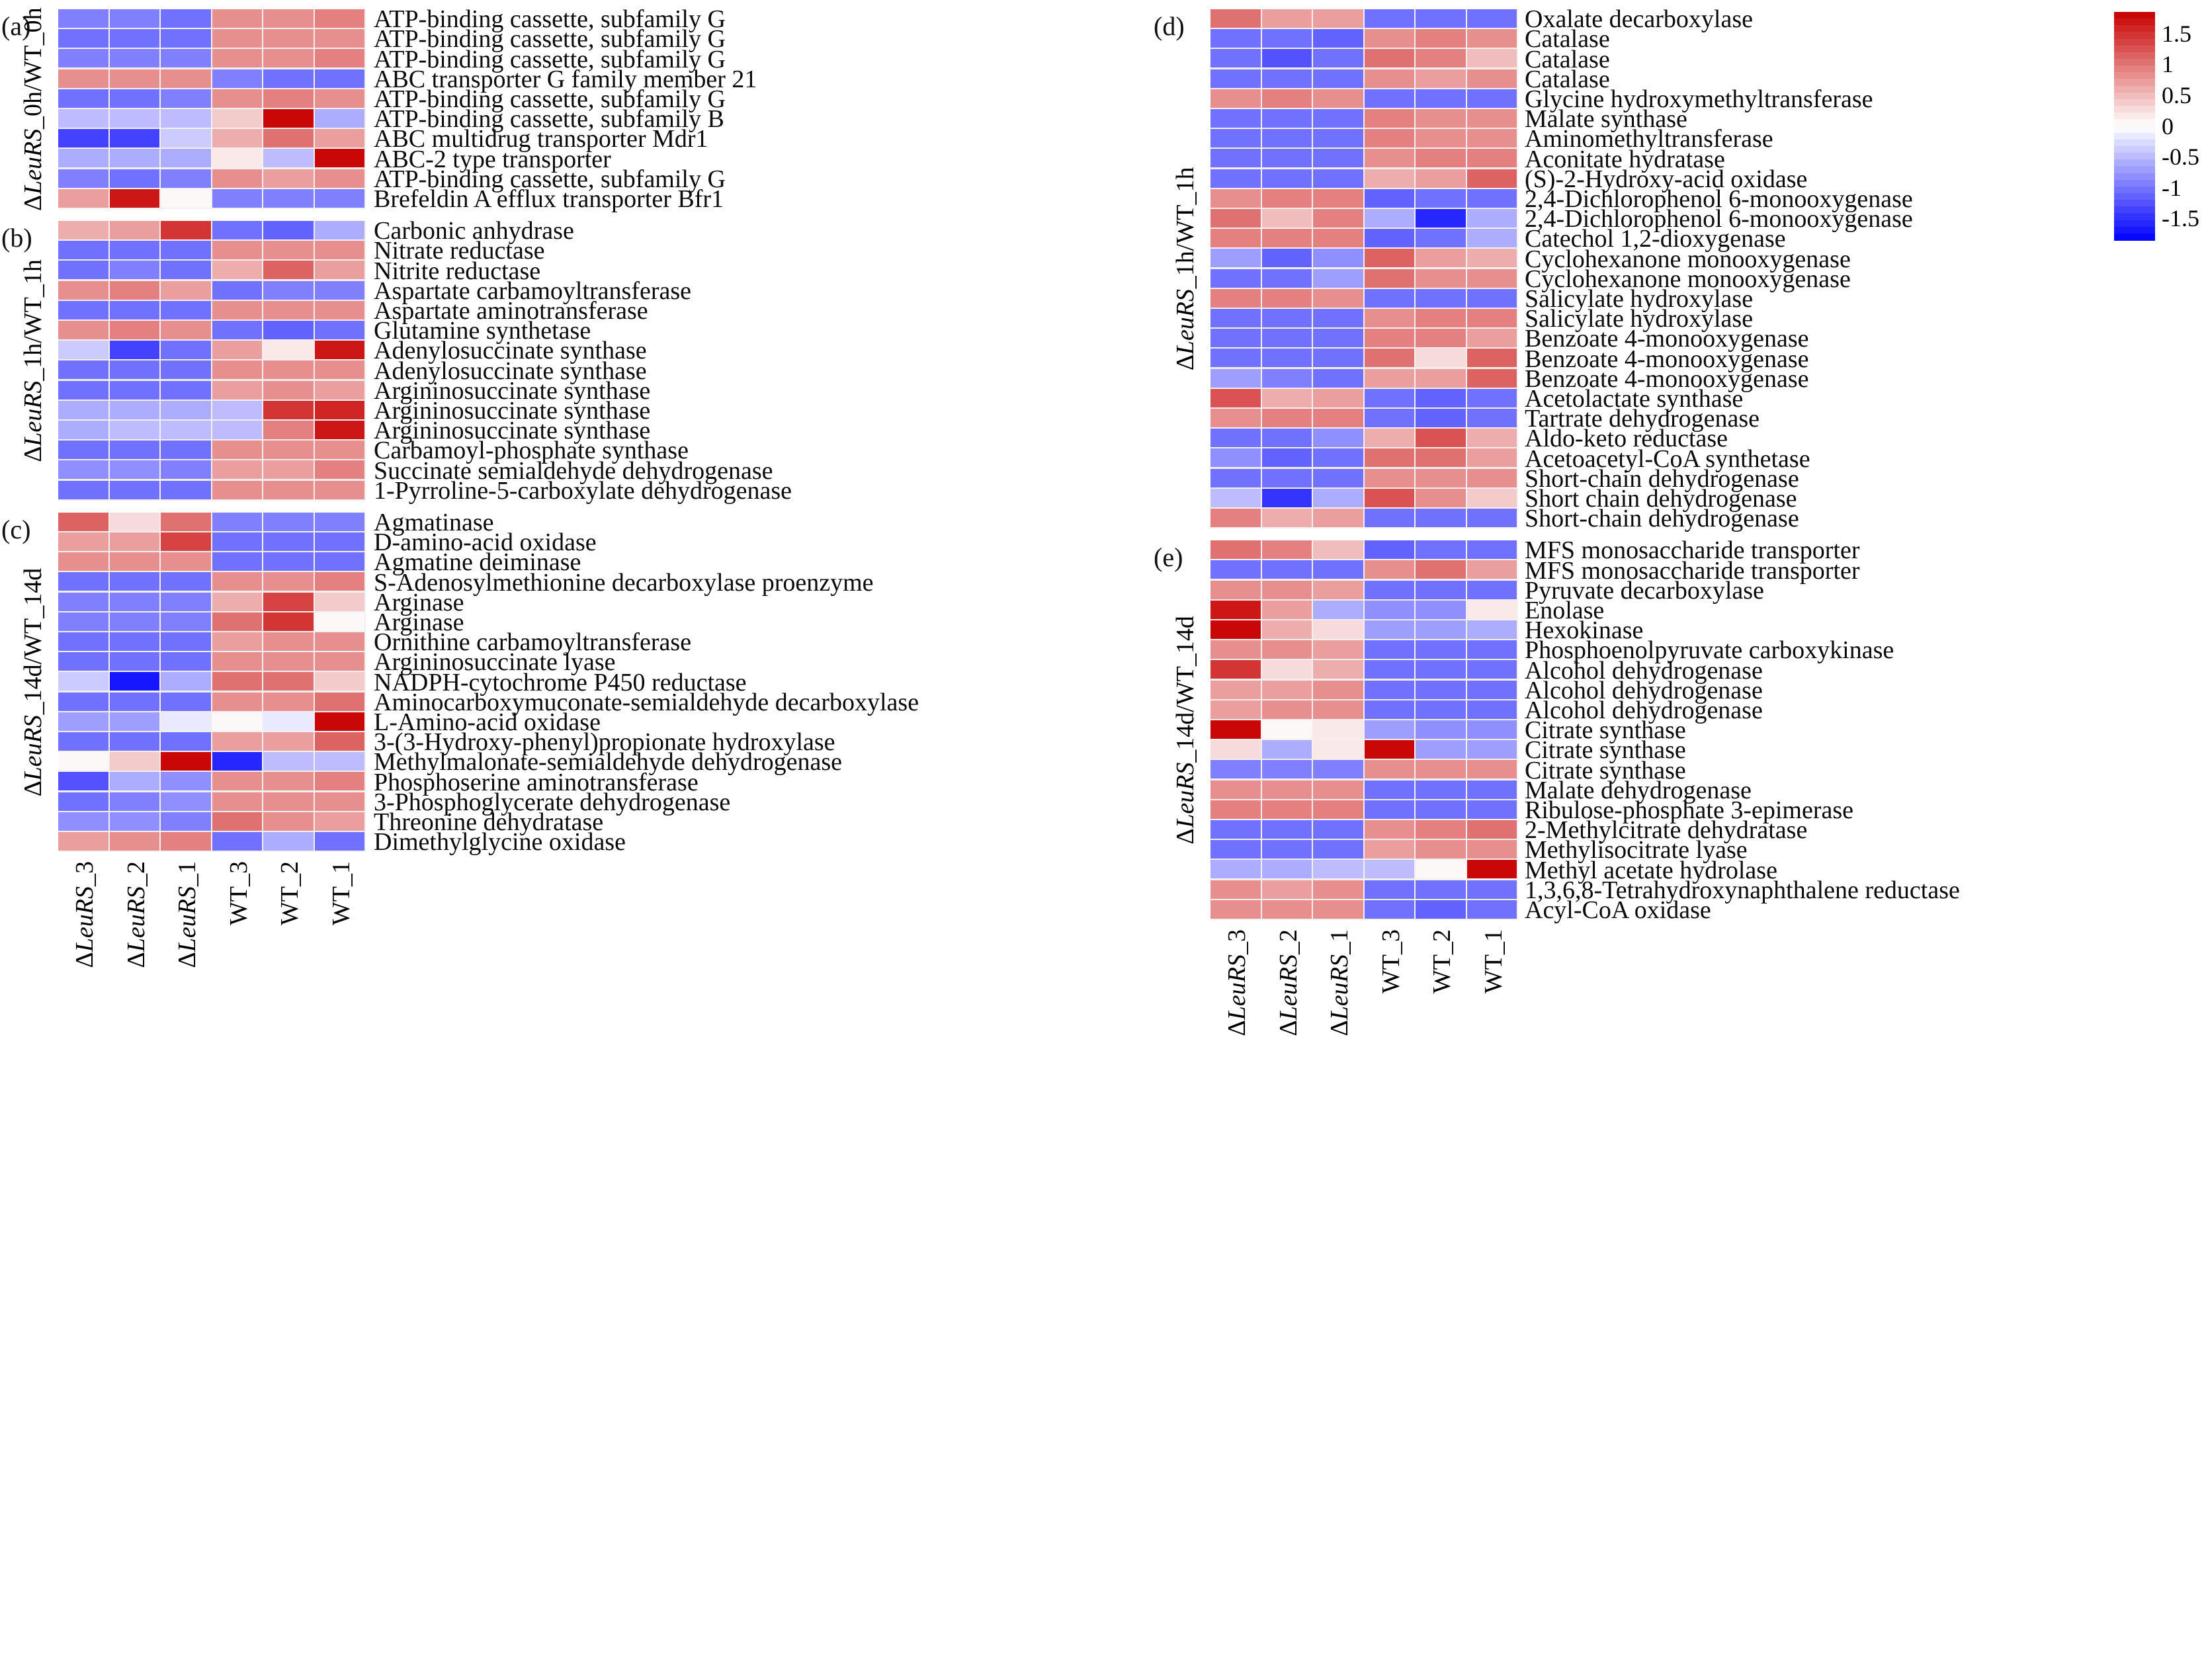 This screenshot has width=2206, height=1680. Describe the element at coordinates (2168, 64) in the screenshot. I see `colorbar-tick-label: 1` at that location.